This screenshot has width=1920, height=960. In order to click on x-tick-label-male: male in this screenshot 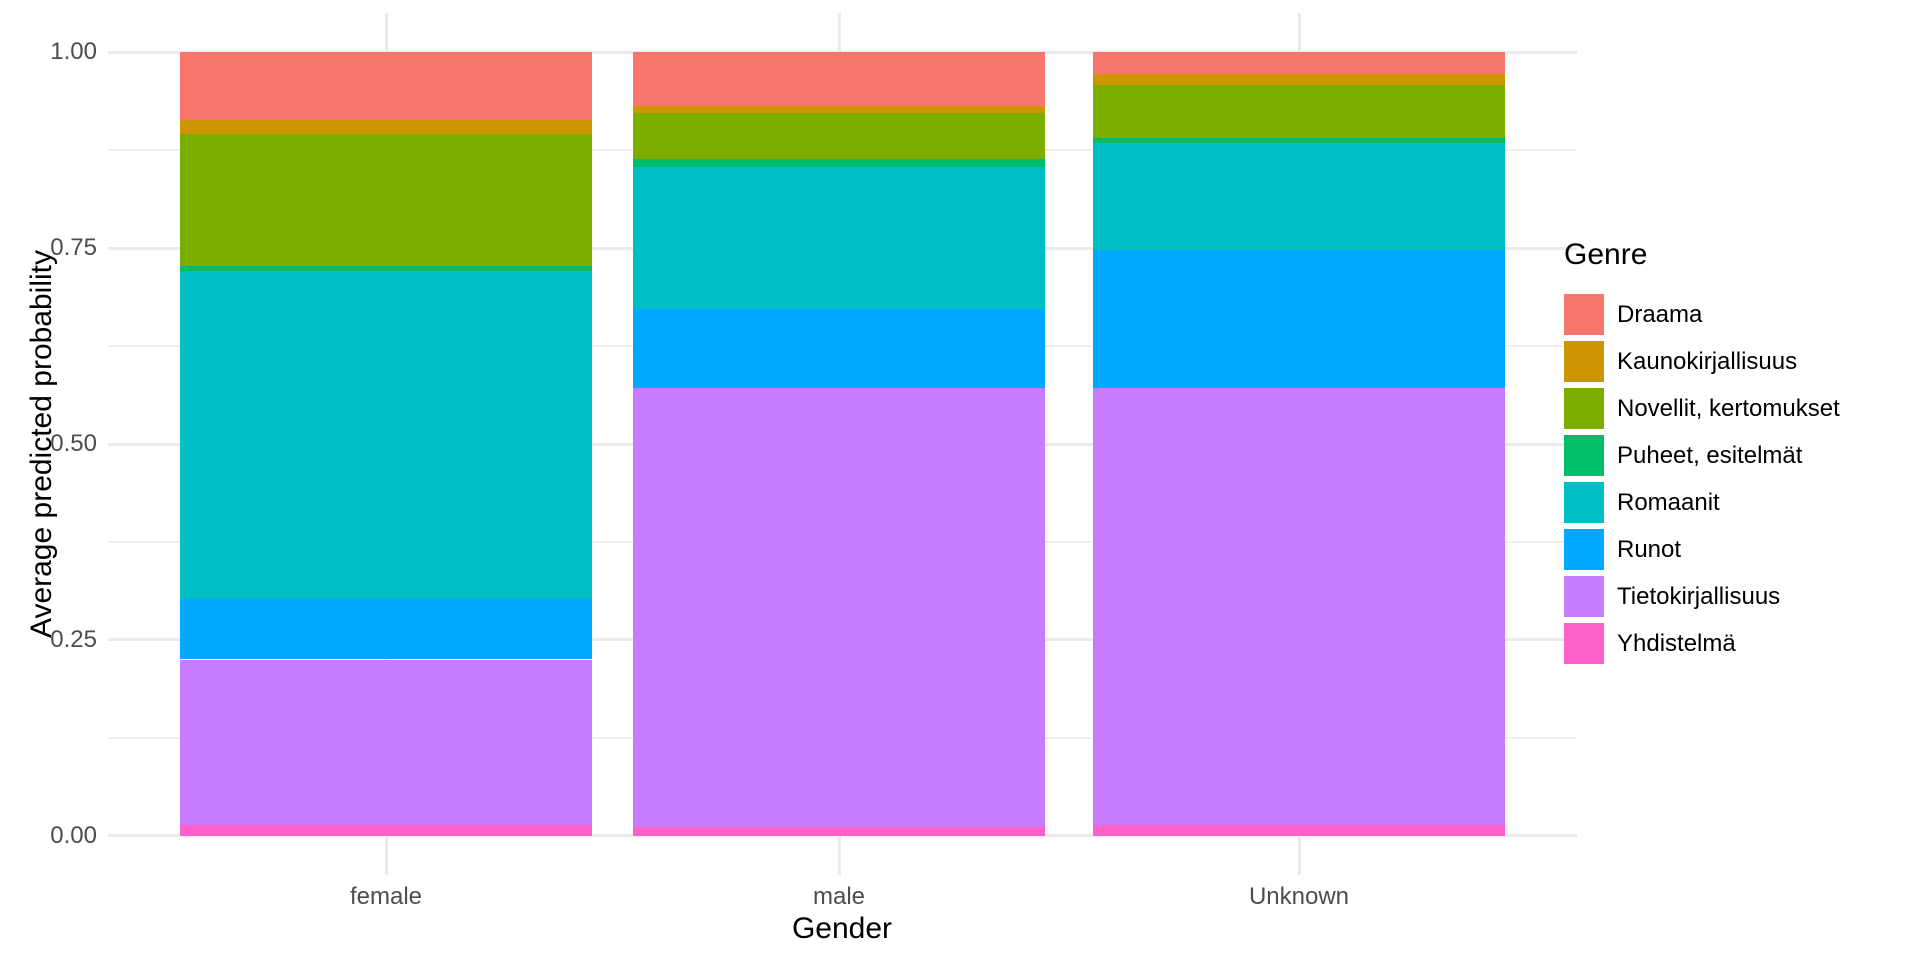, I will do `click(839, 896)`.